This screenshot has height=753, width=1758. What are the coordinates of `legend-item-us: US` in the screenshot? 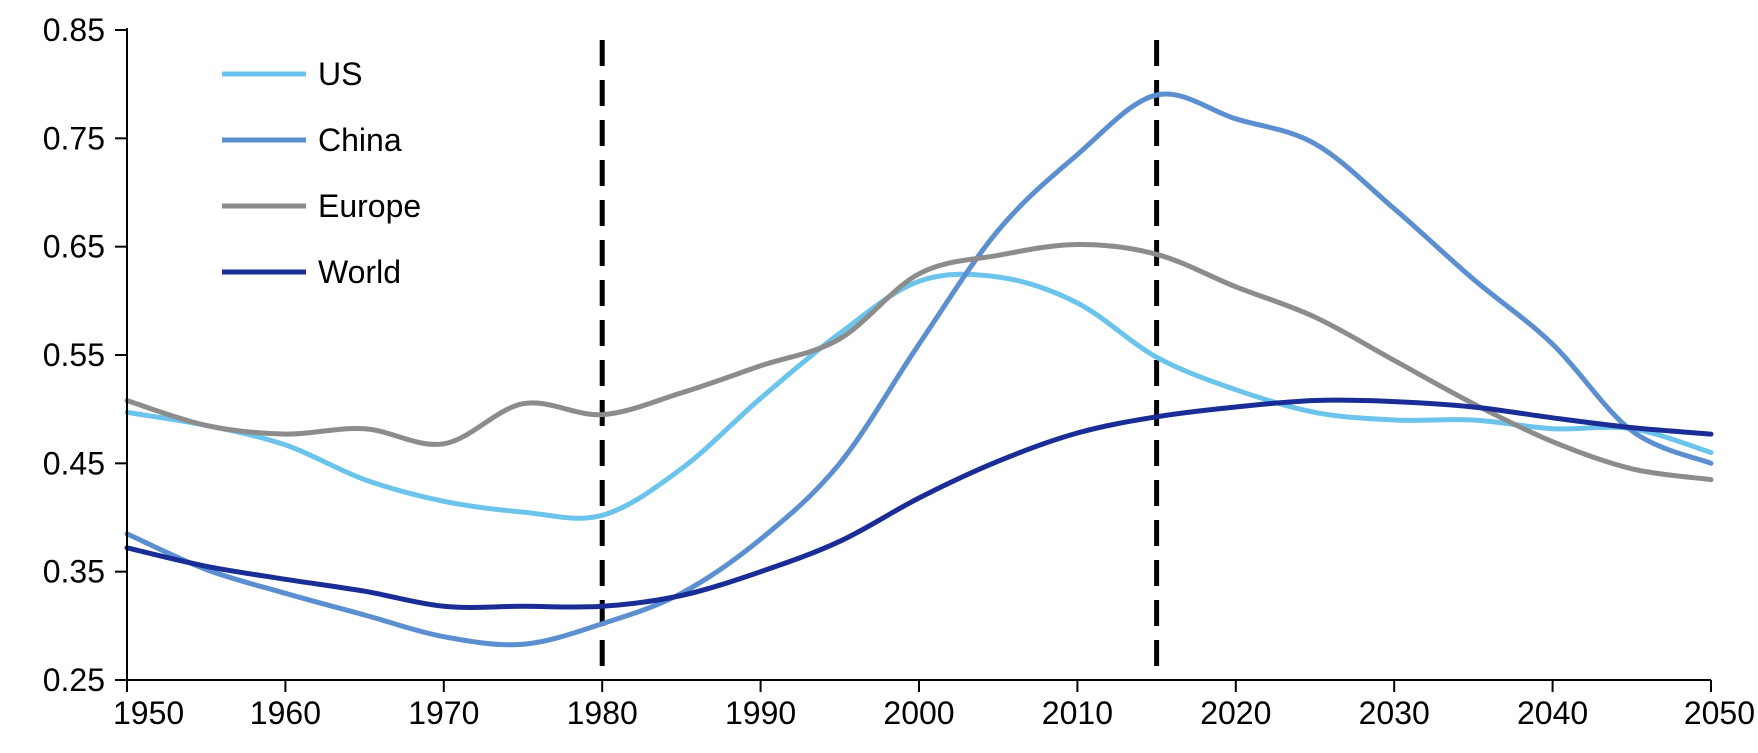 It's located at (292, 74).